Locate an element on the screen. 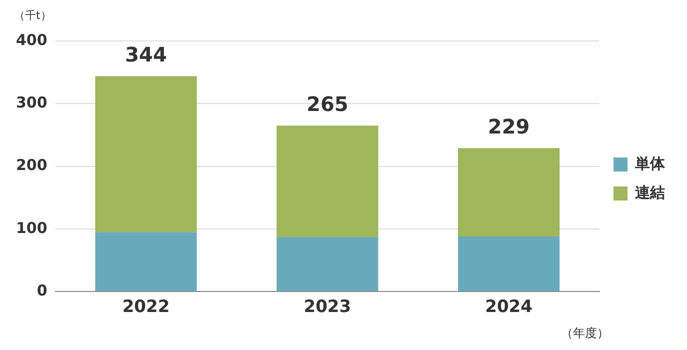 This screenshot has height=350, width=687. total-label: 229 is located at coordinates (509, 126).